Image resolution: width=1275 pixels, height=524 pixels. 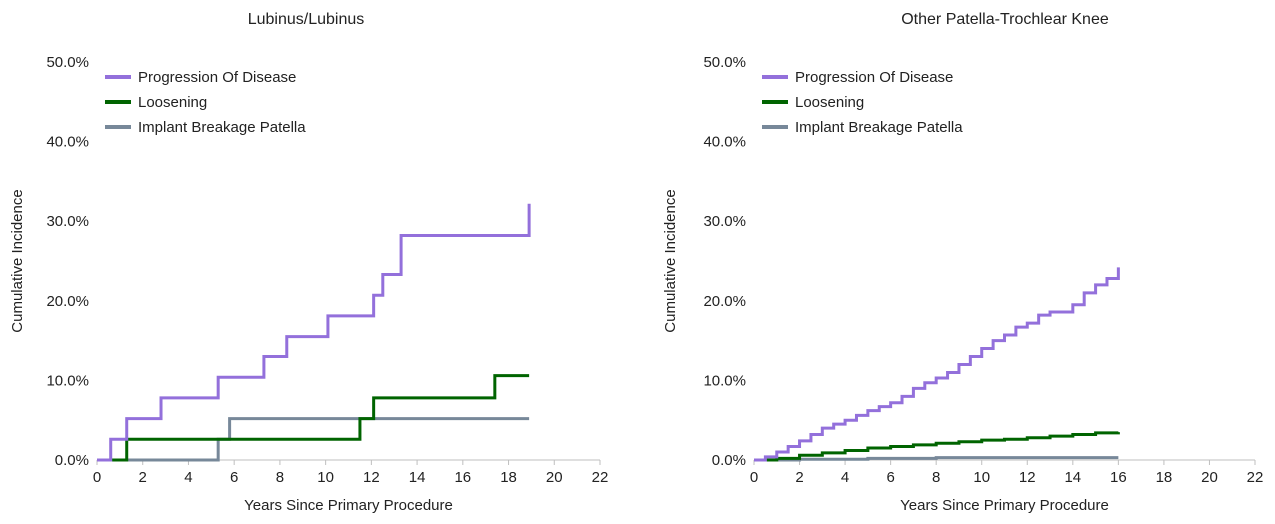 I want to click on chart-title: Lubinus/Lubinus, so click(x=306, y=19).